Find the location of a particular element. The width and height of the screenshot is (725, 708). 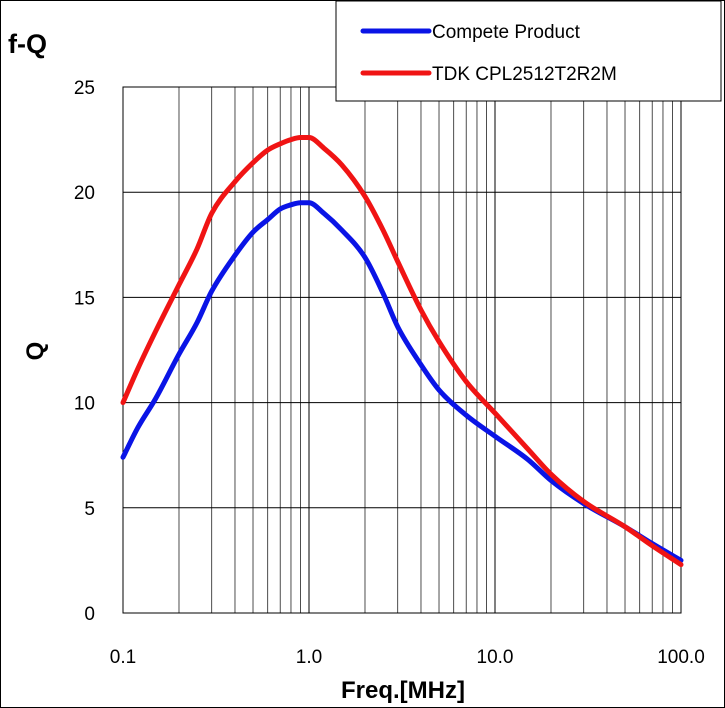

y-axis-title: Q is located at coordinates (35, 351).